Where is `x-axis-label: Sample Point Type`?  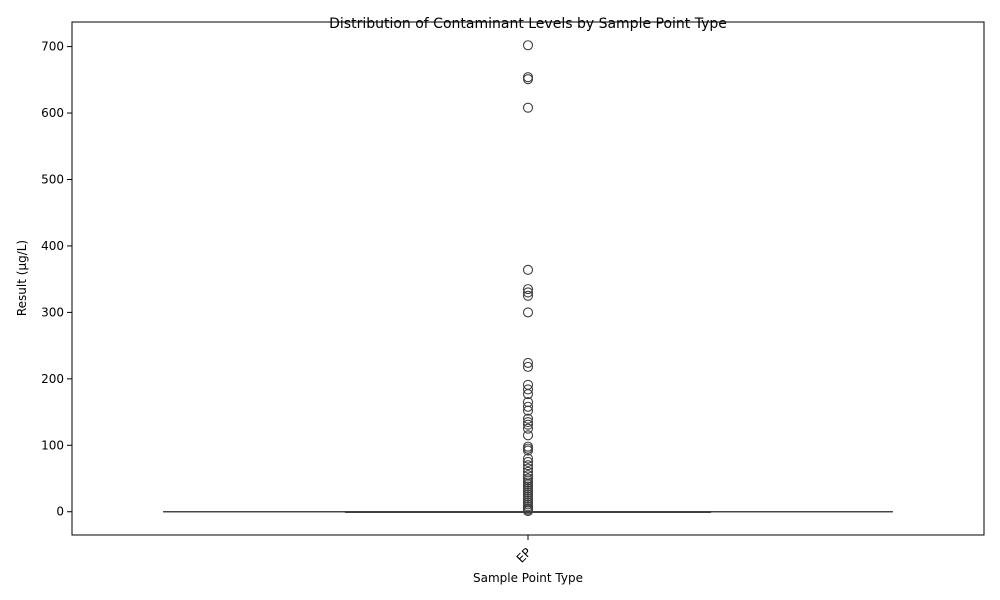
x-axis-label: Sample Point Type is located at coordinates (528, 578).